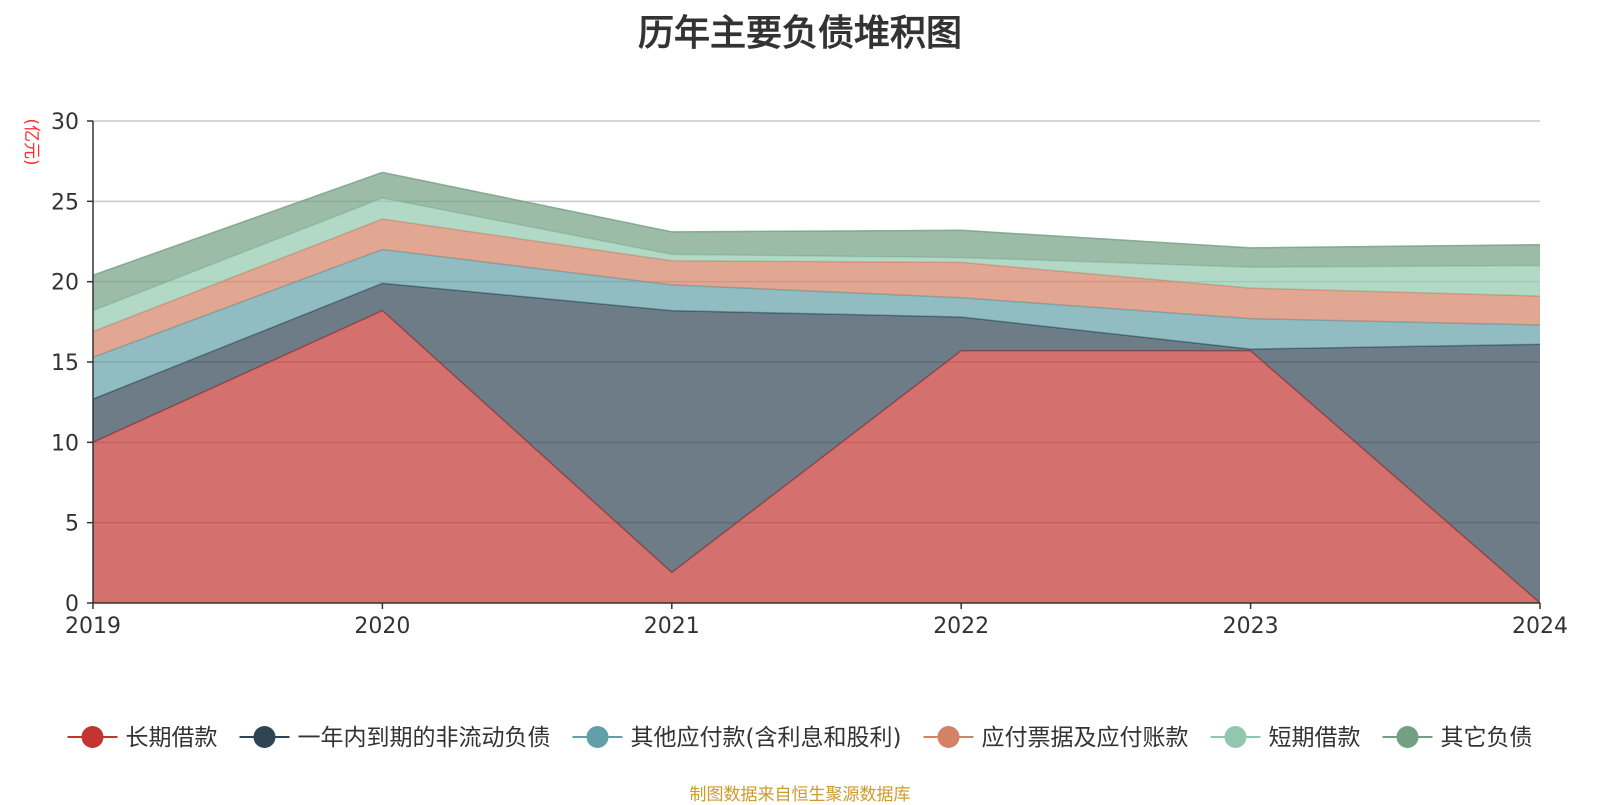  Describe the element at coordinates (65, 122) in the screenshot. I see `y-tick-label-30: 30` at that location.